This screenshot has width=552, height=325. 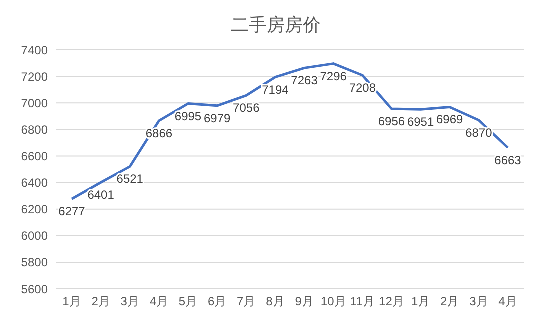 I want to click on y-tick-label: 7200, so click(x=34, y=77).